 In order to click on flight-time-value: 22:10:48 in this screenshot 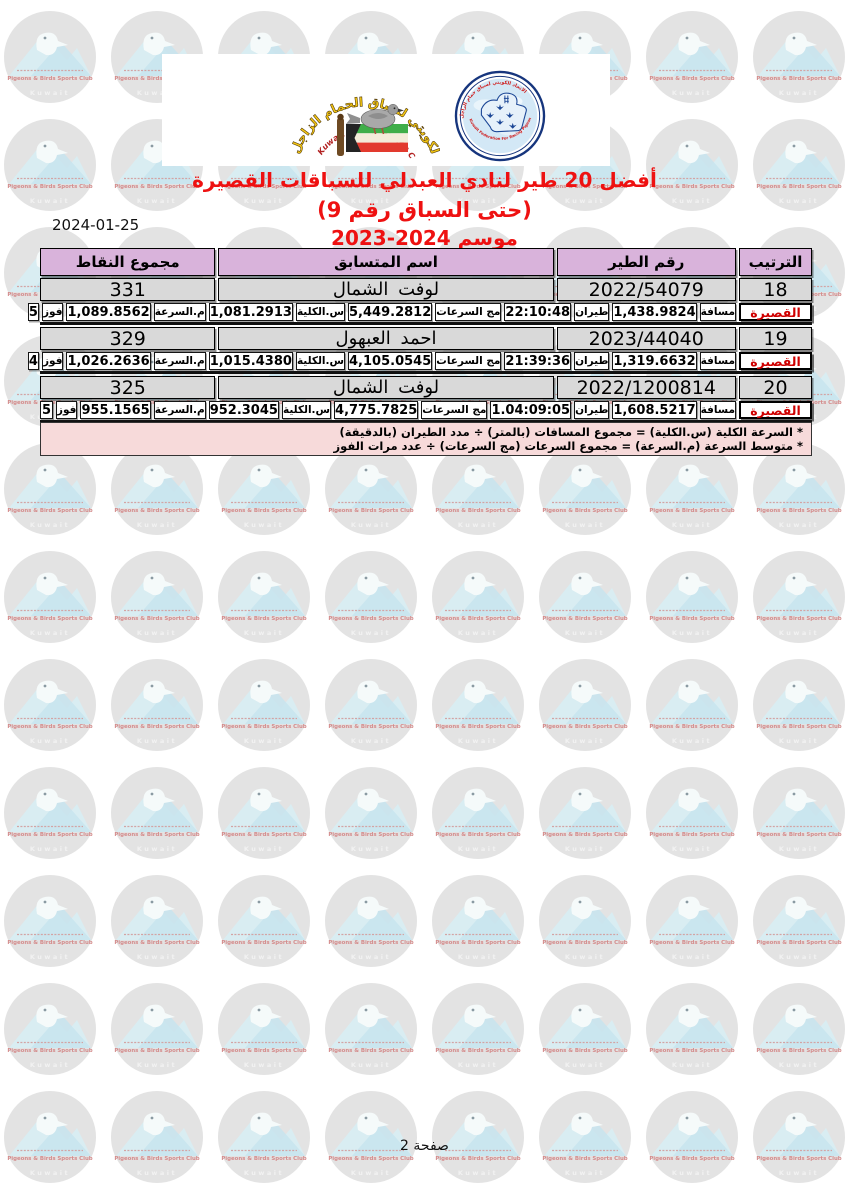, I will do `click(538, 312)`.